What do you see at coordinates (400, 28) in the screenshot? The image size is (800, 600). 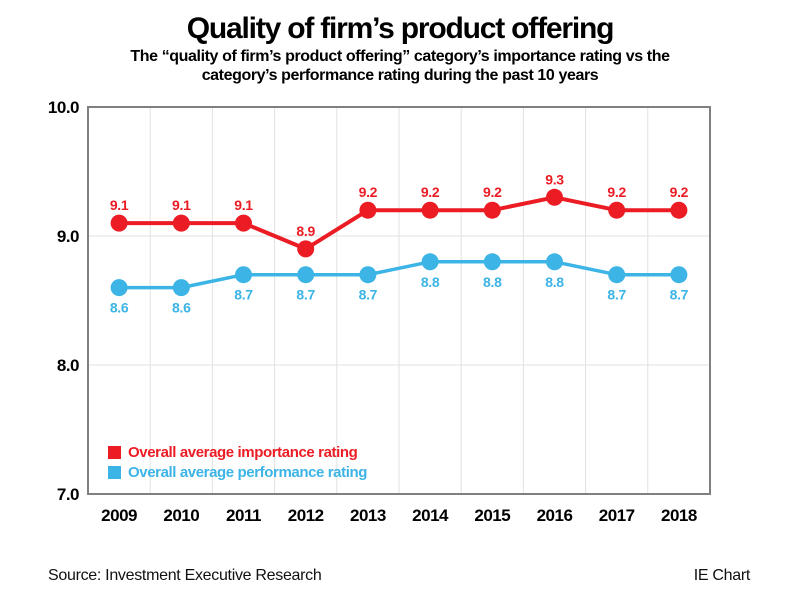 I see `chart-title: Quality of firm’s product offering` at bounding box center [400, 28].